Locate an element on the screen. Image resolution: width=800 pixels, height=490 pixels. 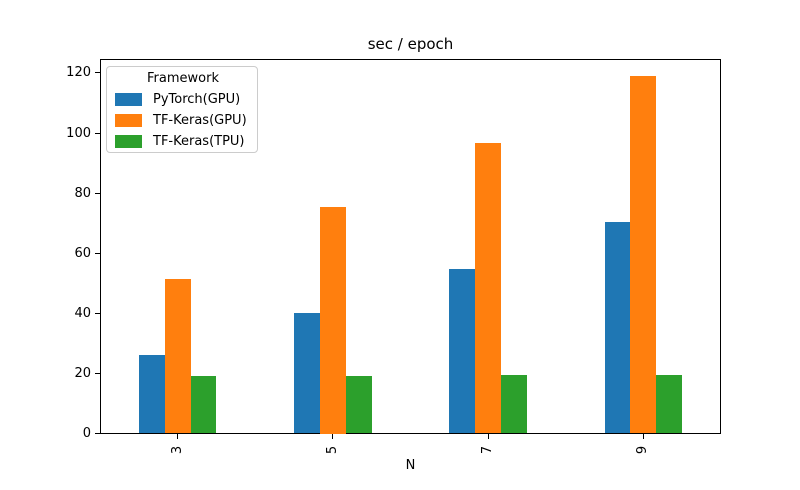
bar-tf-keras-tpu--n9 is located at coordinates (669, 404).